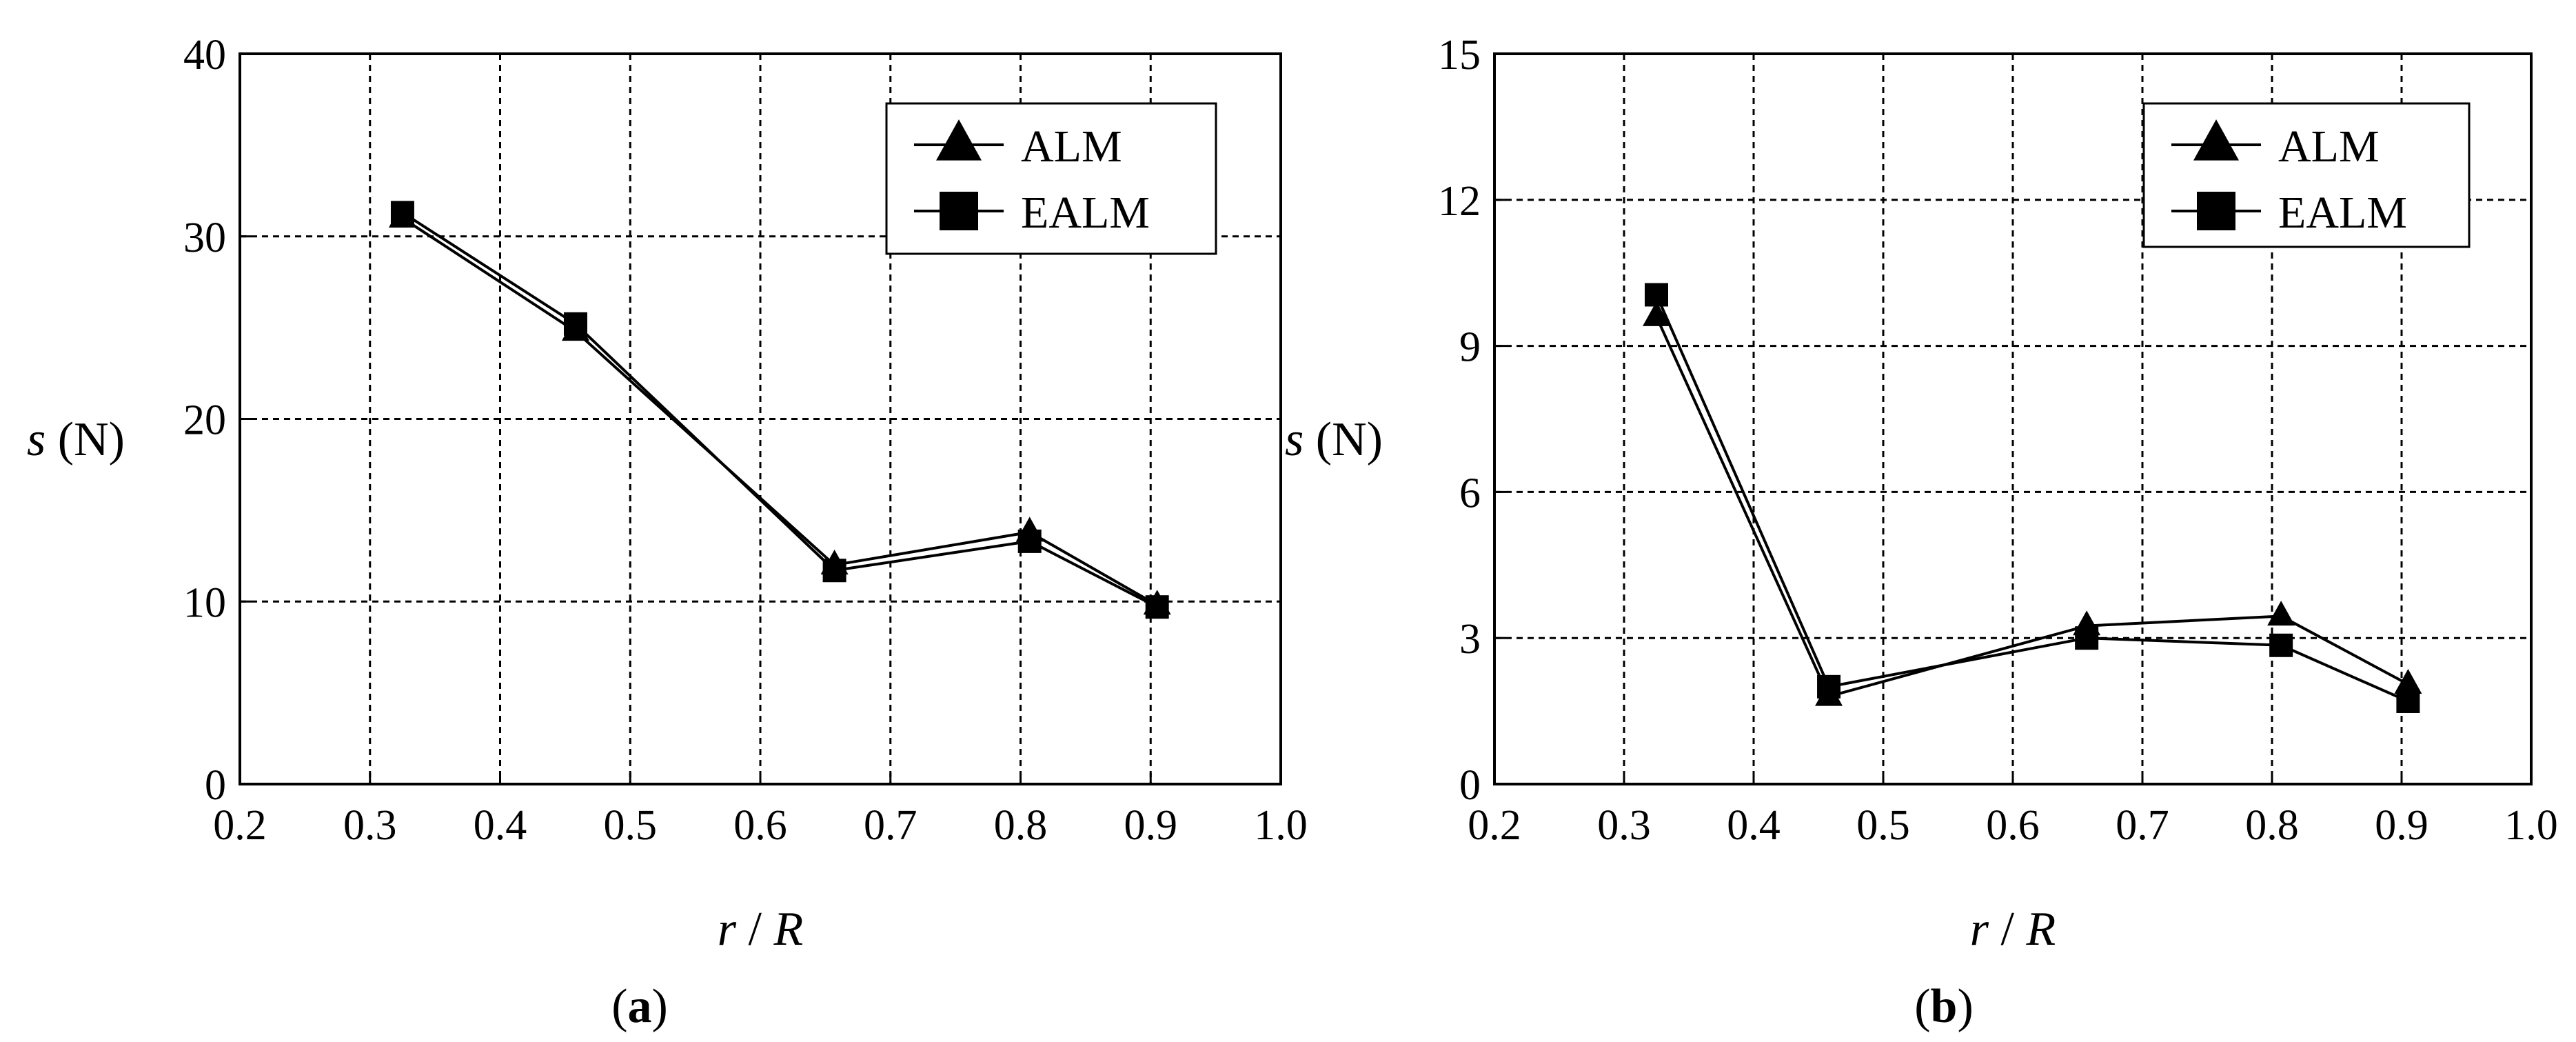 This screenshot has height=1042, width=2576. Describe the element at coordinates (204, 237) in the screenshot. I see `y-tick-label: 30` at that location.